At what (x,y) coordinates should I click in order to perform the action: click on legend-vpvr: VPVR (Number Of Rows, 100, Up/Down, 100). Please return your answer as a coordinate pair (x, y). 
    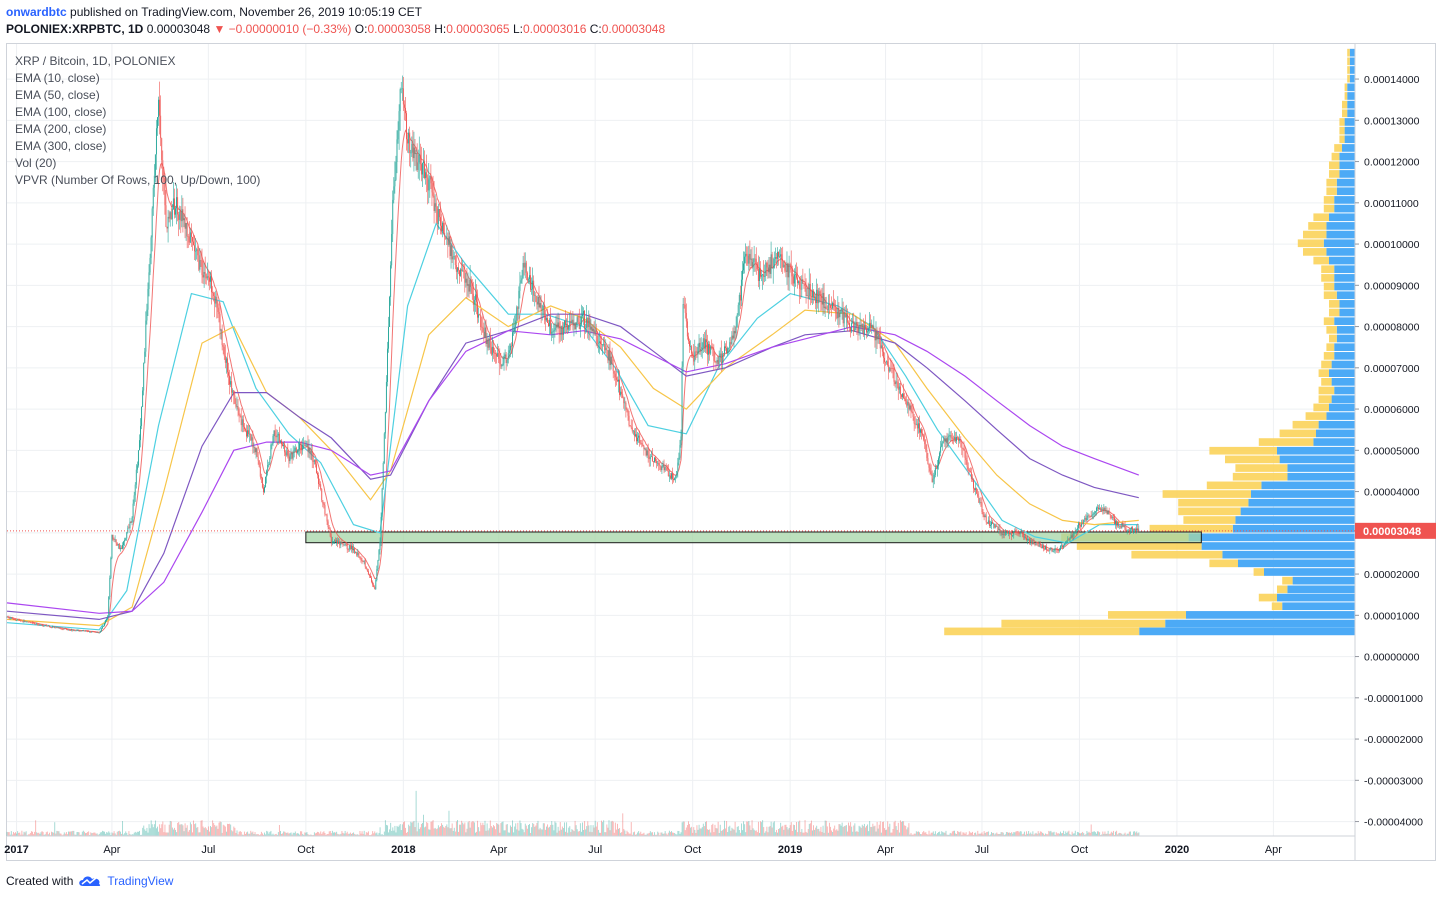
    Looking at the image, I should click on (138, 180).